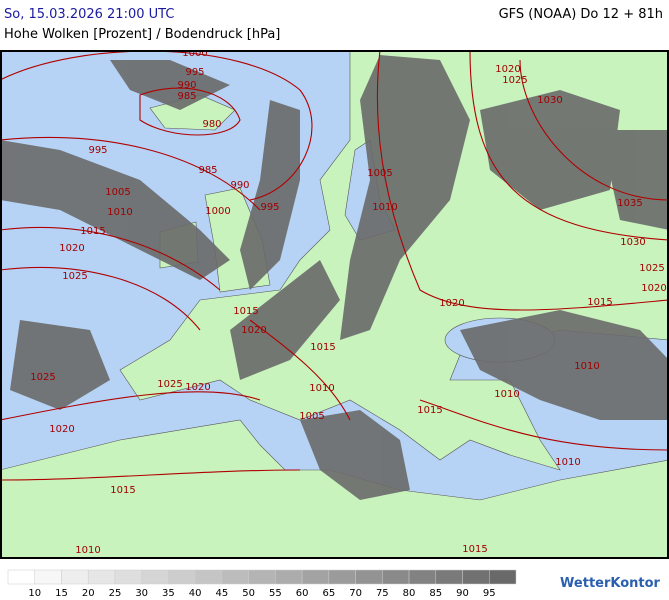 This screenshot has height=600, width=669. I want to click on legend: 10 15 20 25 30 35 40 45 50 55 60 65 70 75 80 85 90 95, so click(262, 584).